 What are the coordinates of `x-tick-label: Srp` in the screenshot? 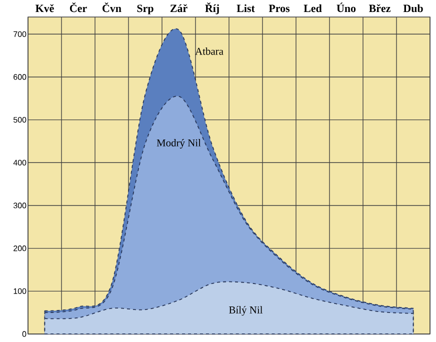 It's located at (145, 9).